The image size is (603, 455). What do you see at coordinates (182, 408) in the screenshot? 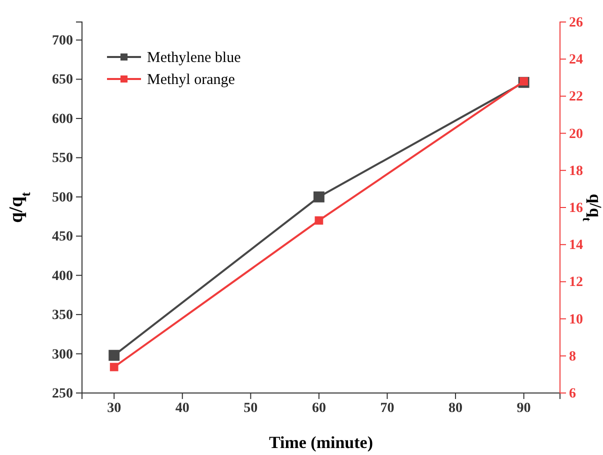
I see `x-tick-label: 40` at bounding box center [182, 408].